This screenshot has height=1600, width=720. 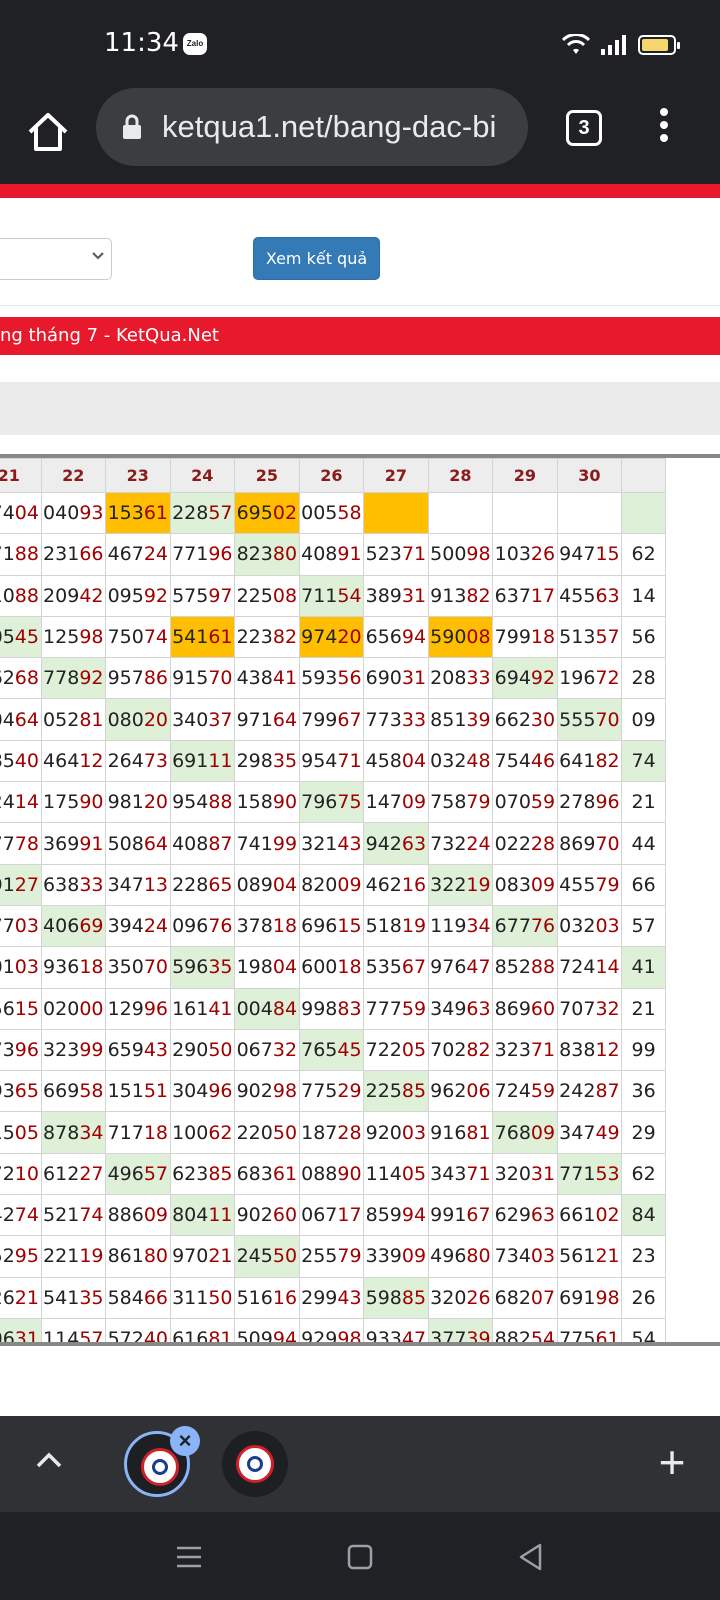 What do you see at coordinates (360, 1557) in the screenshot?
I see `home-nav-icon` at bounding box center [360, 1557].